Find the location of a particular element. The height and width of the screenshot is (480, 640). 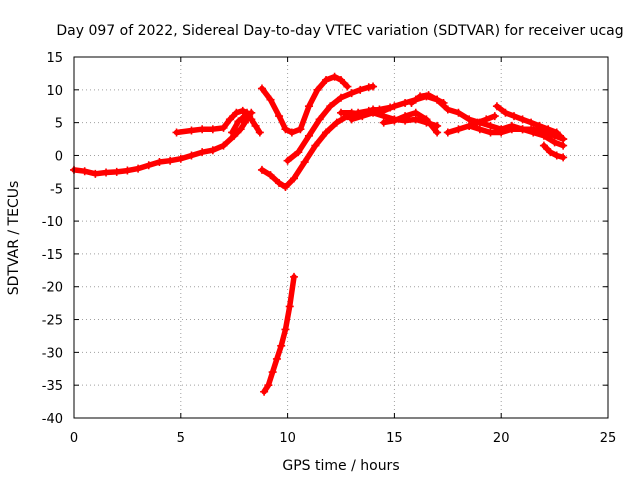

y-tick-label: -5 is located at coordinates (56, 189).